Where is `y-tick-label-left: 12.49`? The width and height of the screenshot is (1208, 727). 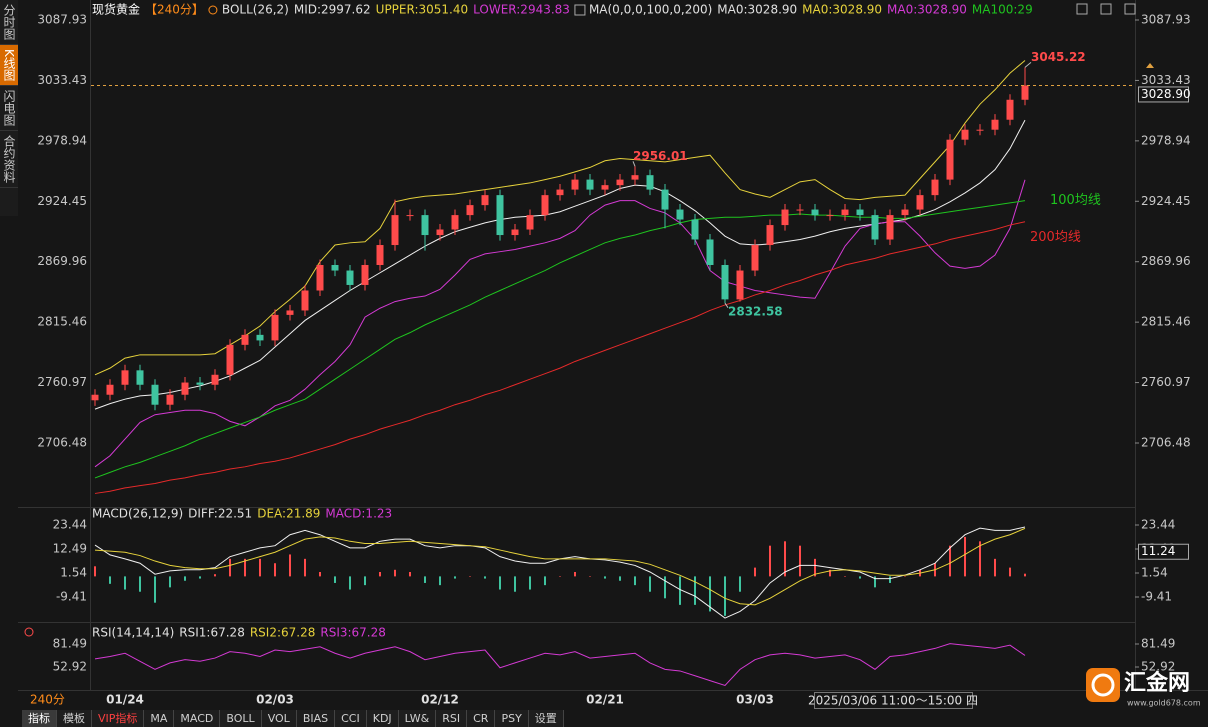 y-tick-label-left: 12.49 is located at coordinates (70, 548).